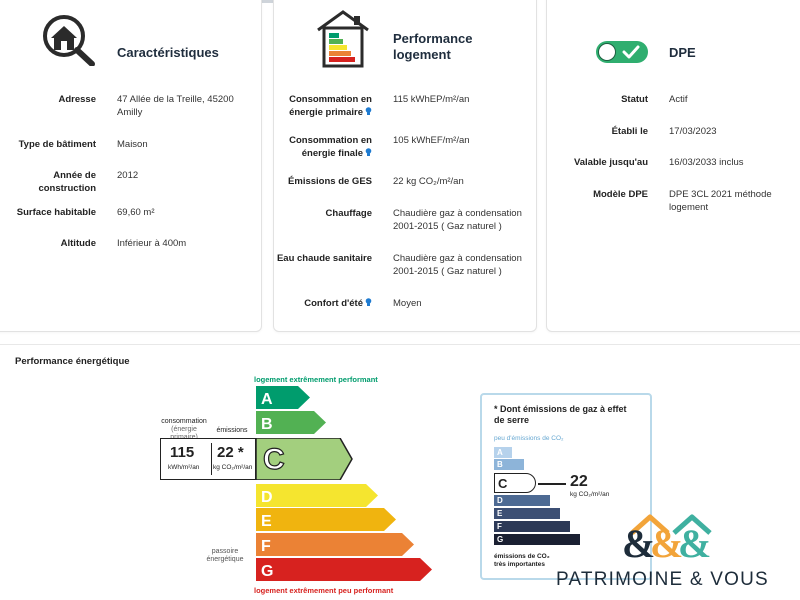 The image size is (800, 600). What do you see at coordinates (78, 243) in the screenshot?
I see `char-label: Altitude` at bounding box center [78, 243].